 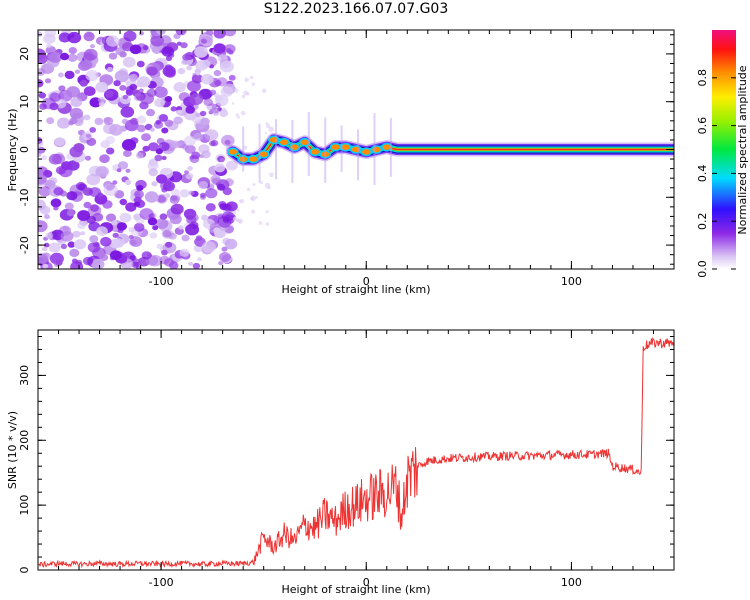 What do you see at coordinates (24, 245) in the screenshot?
I see `y-tick-label: -20` at bounding box center [24, 245].